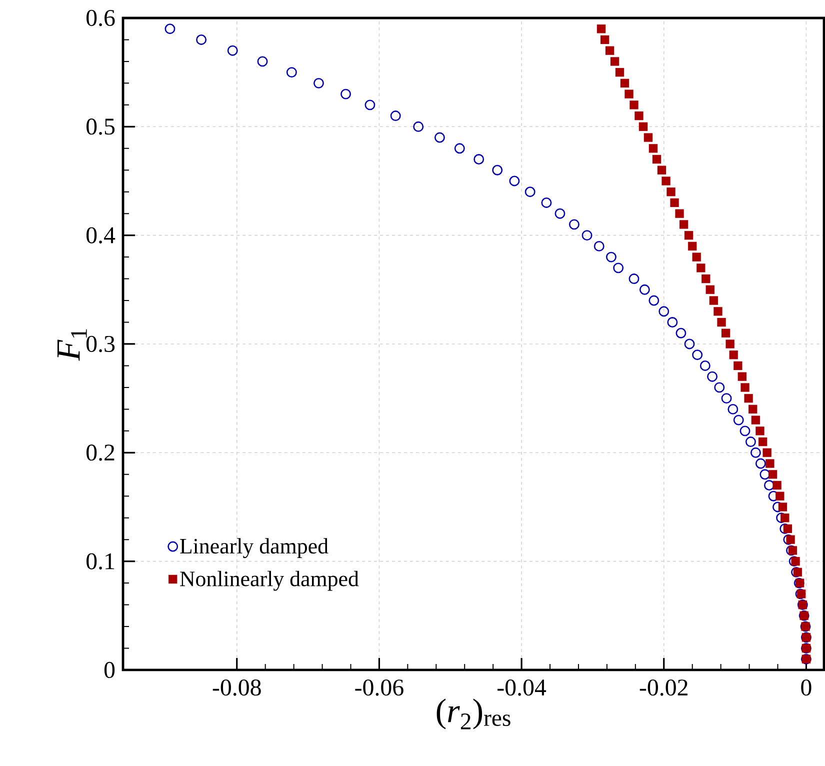 This screenshot has height=766, width=825. I want to click on legend-label: Linearly damped, so click(254, 548).